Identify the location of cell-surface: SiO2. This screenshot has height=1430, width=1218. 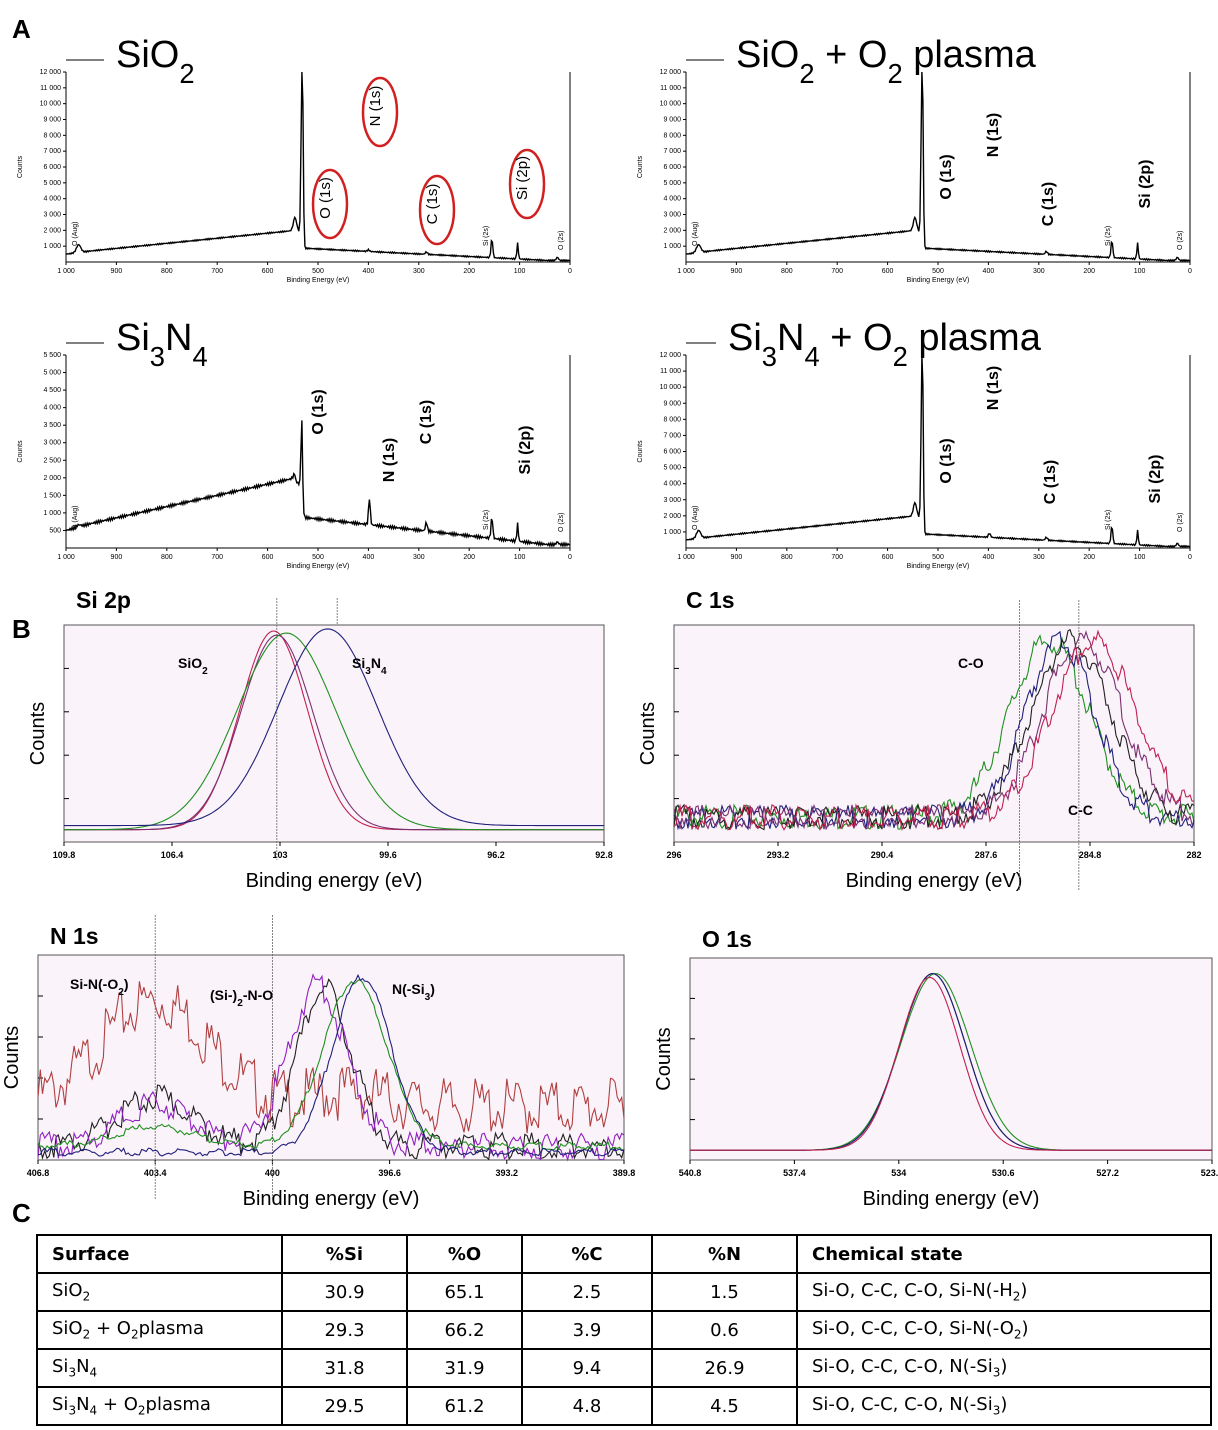
(159, 1292).